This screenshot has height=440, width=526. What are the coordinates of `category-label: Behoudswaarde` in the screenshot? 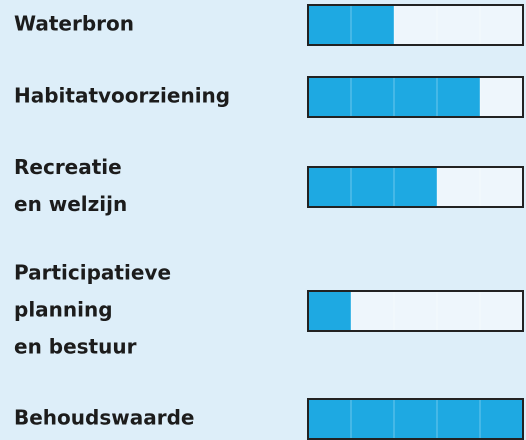 It's located at (104, 418).